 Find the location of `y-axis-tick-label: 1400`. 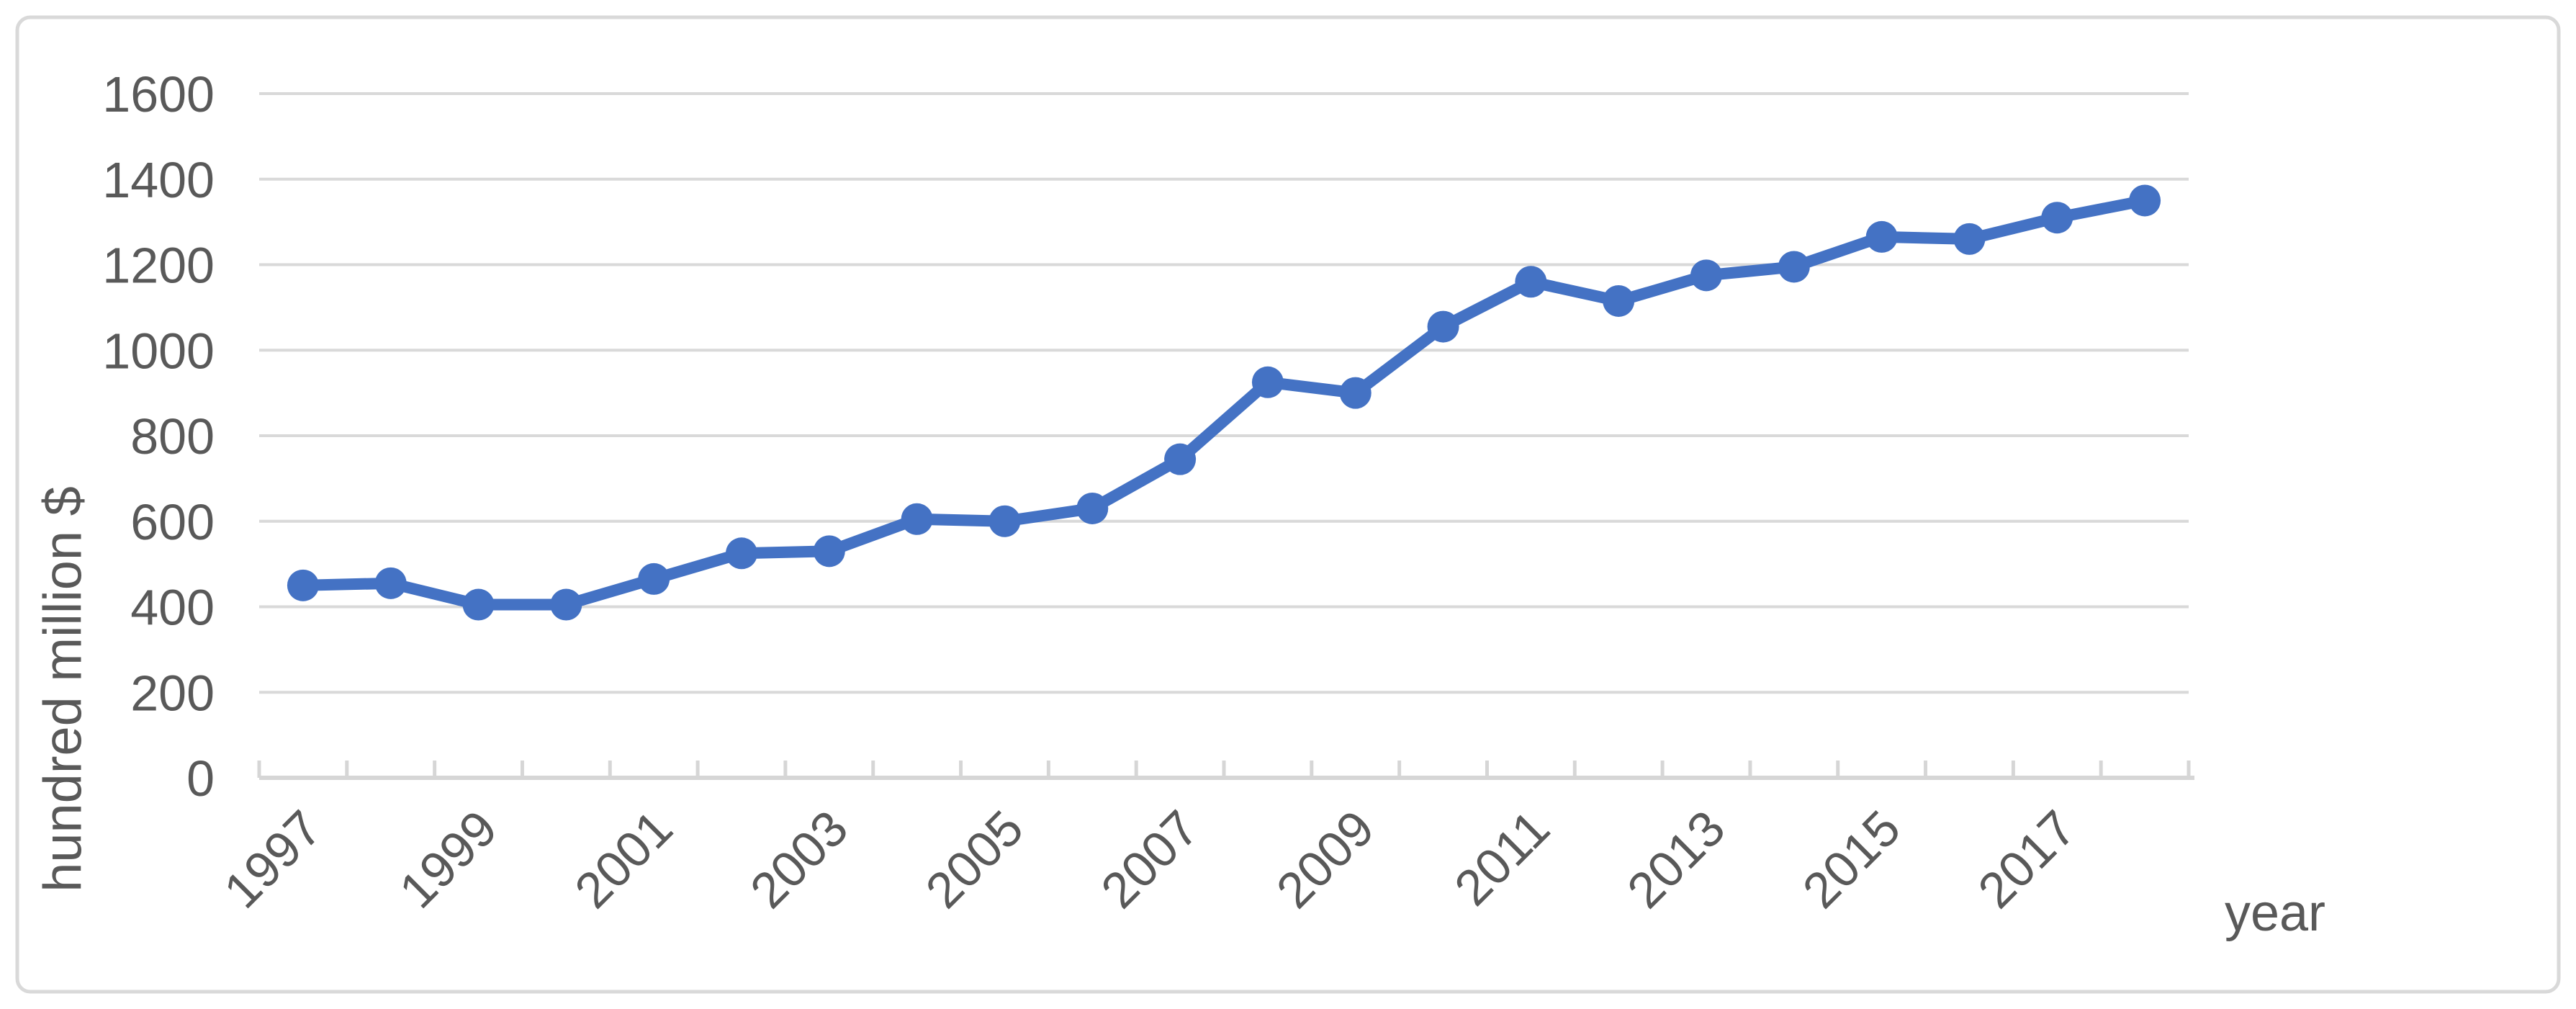

y-axis-tick-label: 1400 is located at coordinates (158, 180).